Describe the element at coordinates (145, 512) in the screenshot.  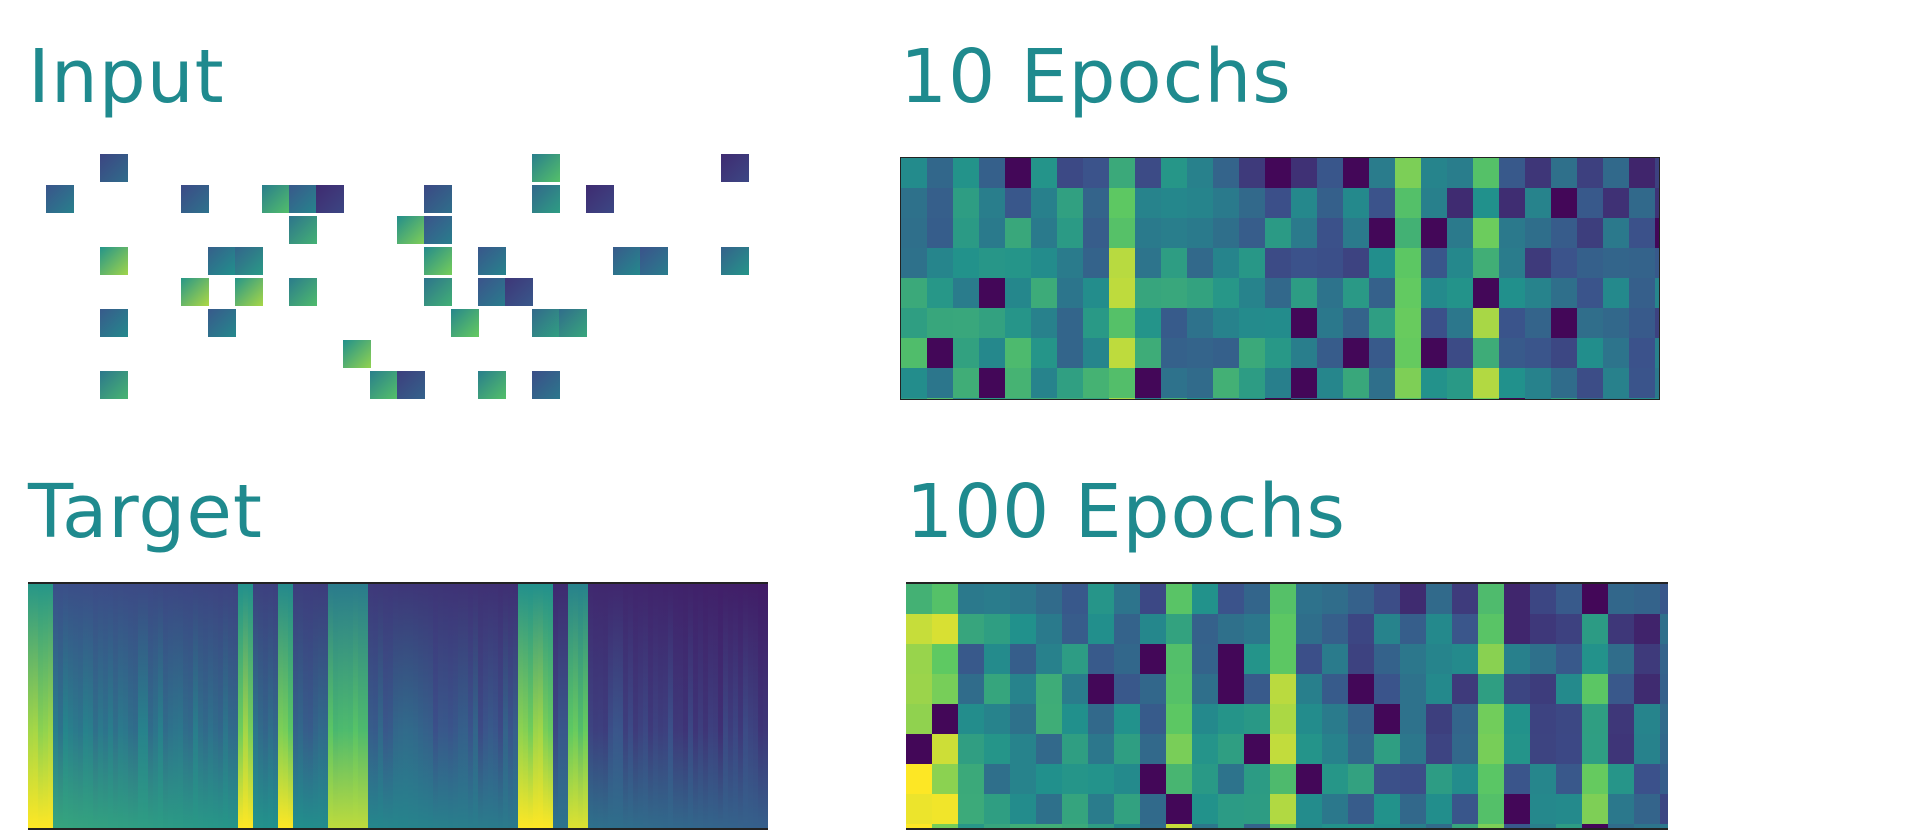
I see `target-title: Target` at that location.